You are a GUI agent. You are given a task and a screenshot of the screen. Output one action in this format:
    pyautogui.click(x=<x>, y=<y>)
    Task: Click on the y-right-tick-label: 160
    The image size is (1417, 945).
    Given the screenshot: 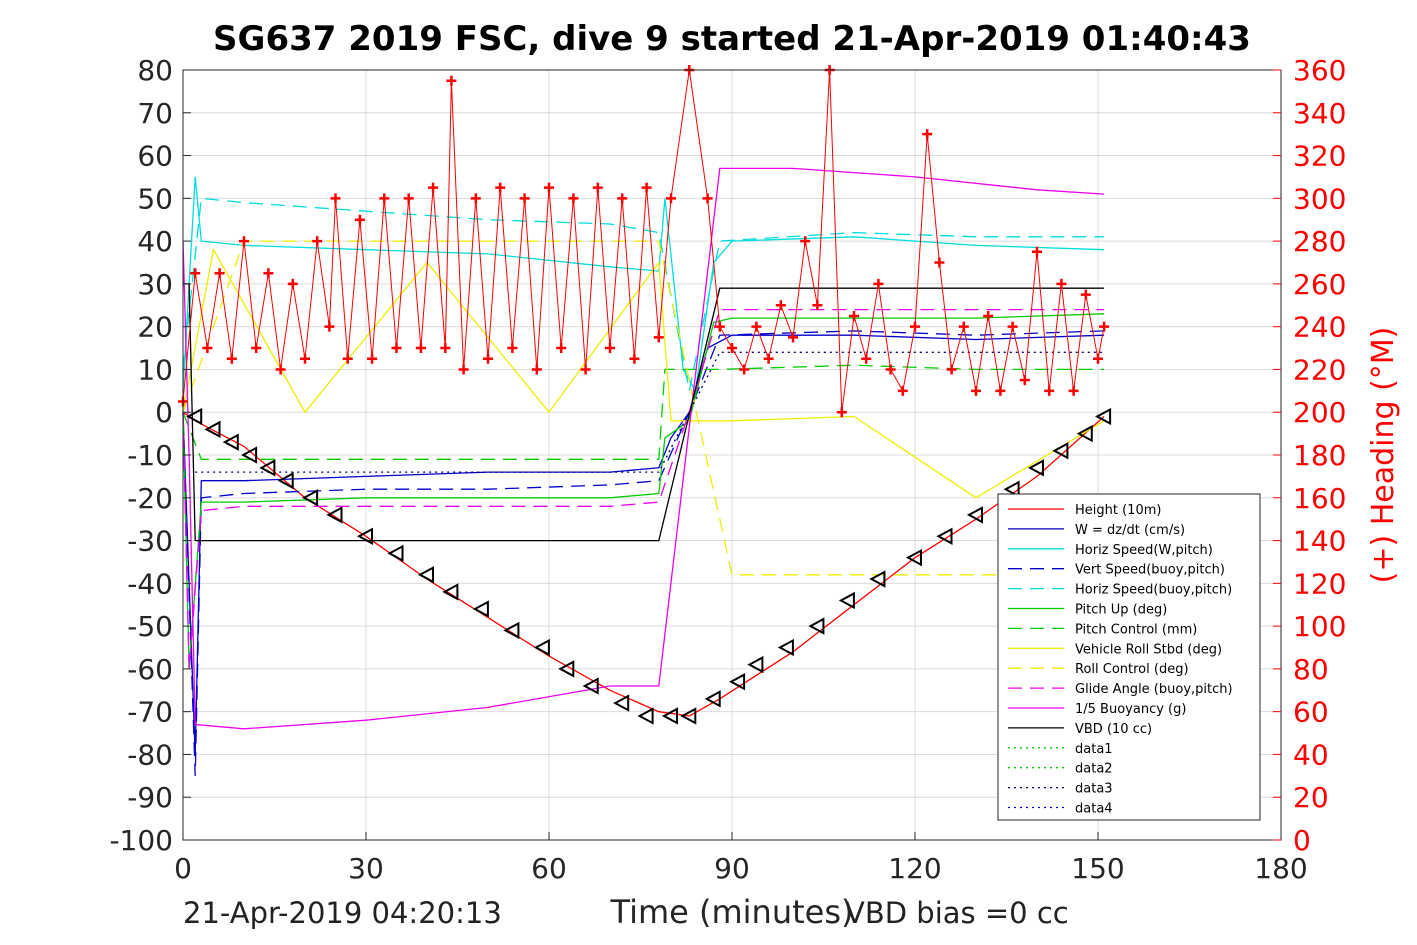 What is the action you would take?
    pyautogui.click(x=1319, y=498)
    